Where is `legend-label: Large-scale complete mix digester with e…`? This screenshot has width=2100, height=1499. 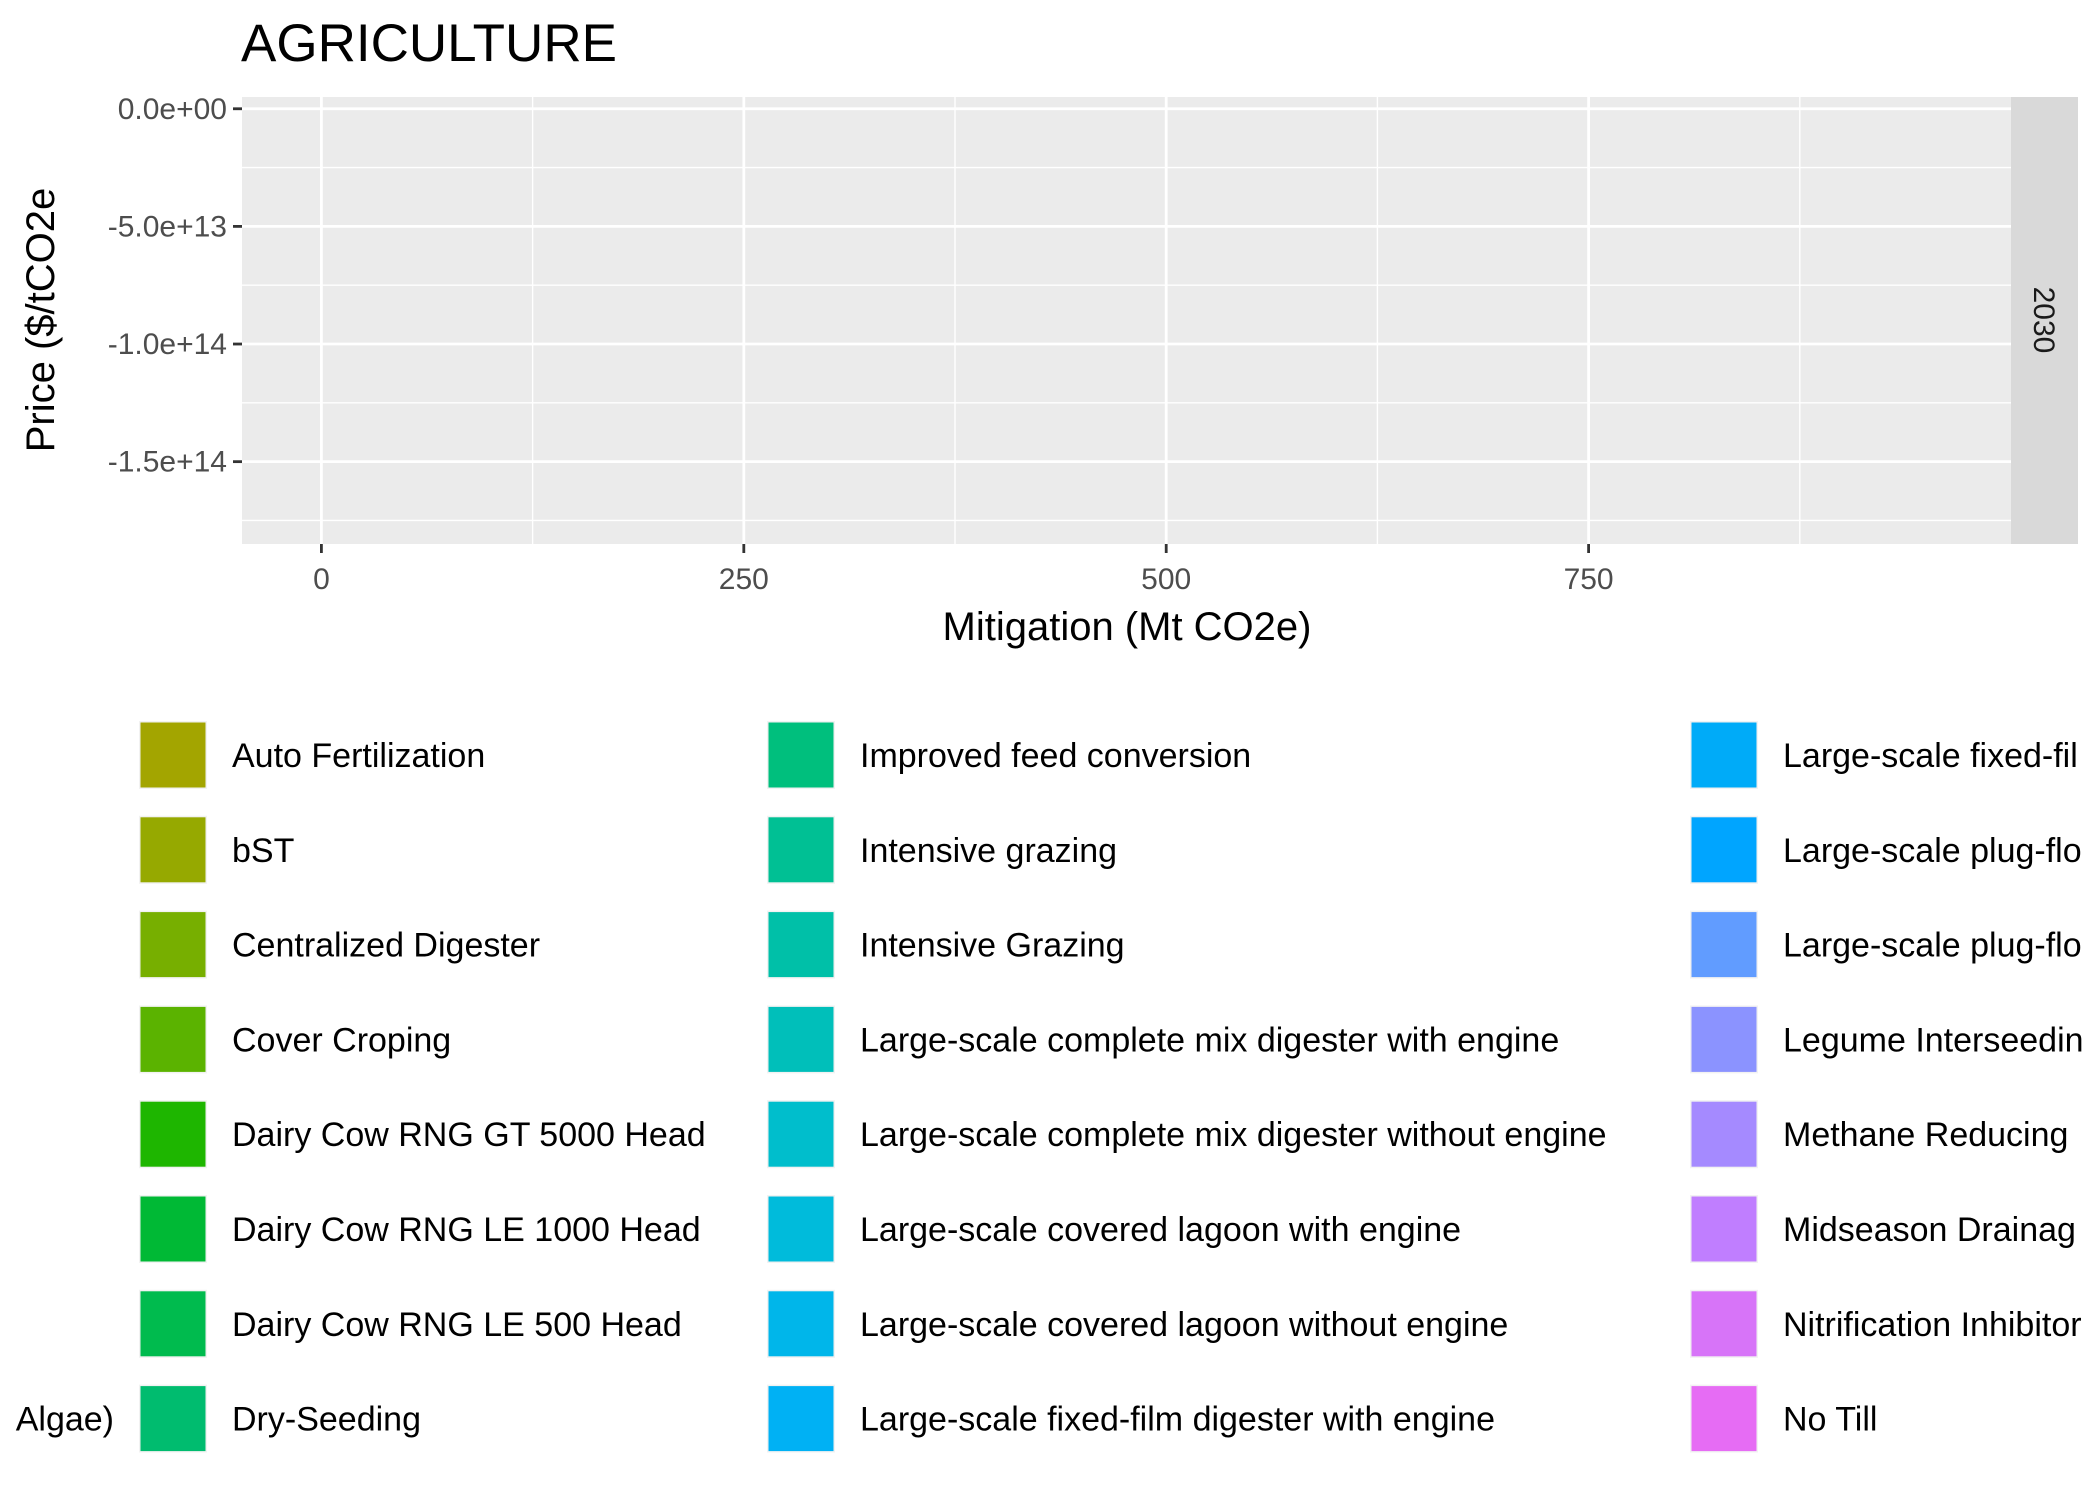 legend-label: Large-scale complete mix digester with e… is located at coordinates (1209, 1040).